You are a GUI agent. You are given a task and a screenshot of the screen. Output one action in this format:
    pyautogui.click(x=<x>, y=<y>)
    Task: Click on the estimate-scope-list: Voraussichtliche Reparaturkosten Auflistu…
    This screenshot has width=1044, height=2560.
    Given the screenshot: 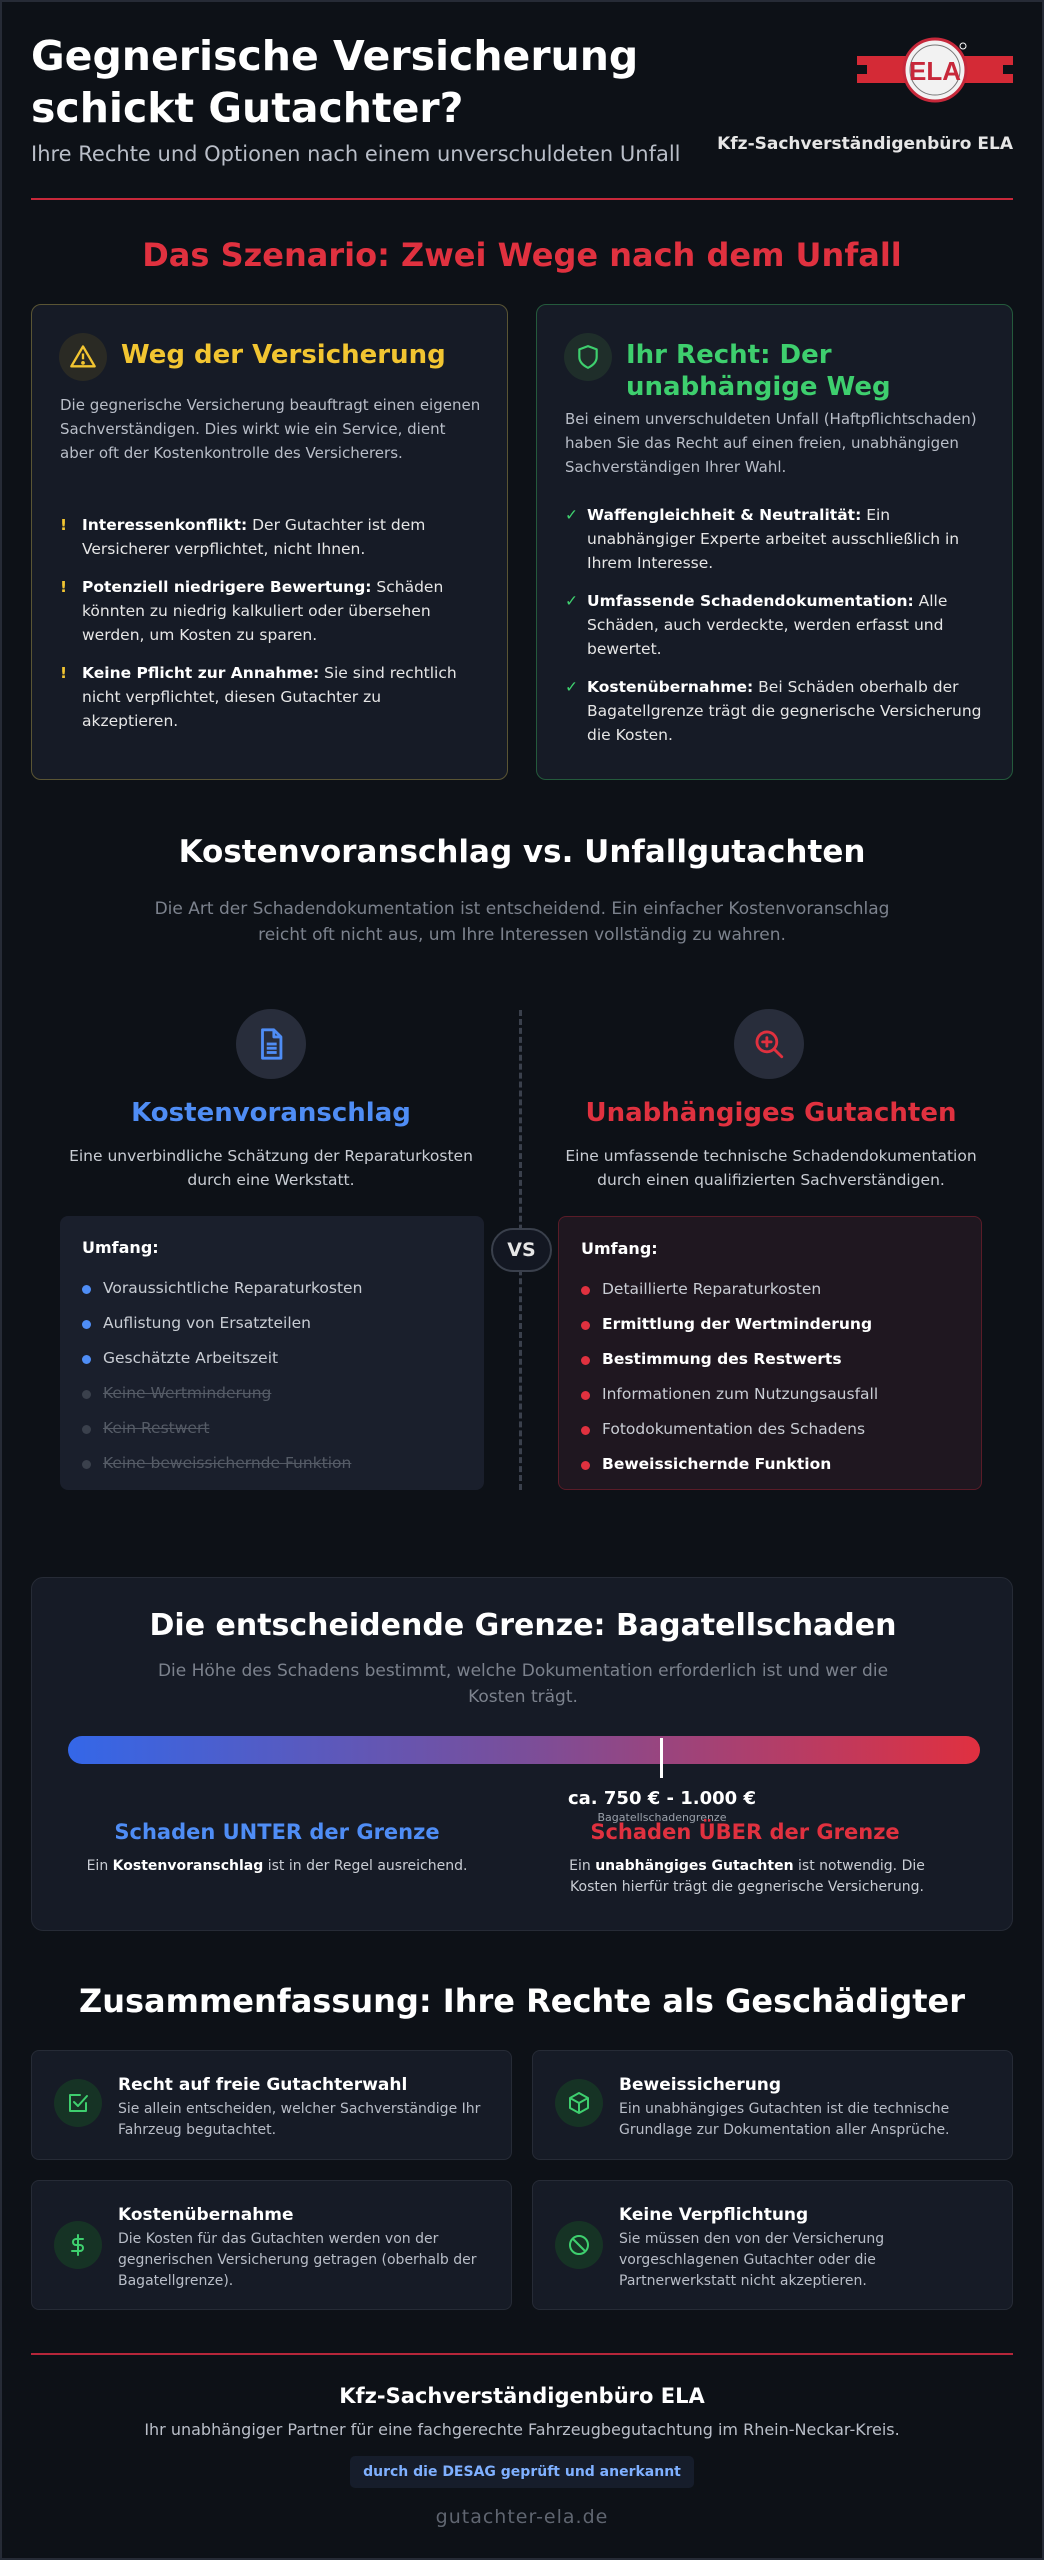 What is the action you would take?
    pyautogui.click(x=272, y=1376)
    